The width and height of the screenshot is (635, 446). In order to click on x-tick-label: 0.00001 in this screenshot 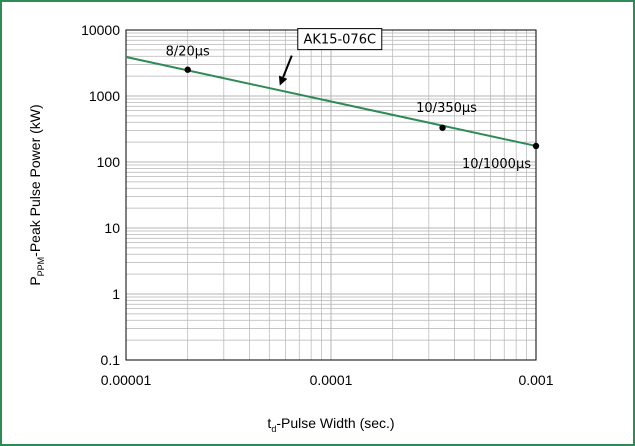, I will do `click(126, 380)`.